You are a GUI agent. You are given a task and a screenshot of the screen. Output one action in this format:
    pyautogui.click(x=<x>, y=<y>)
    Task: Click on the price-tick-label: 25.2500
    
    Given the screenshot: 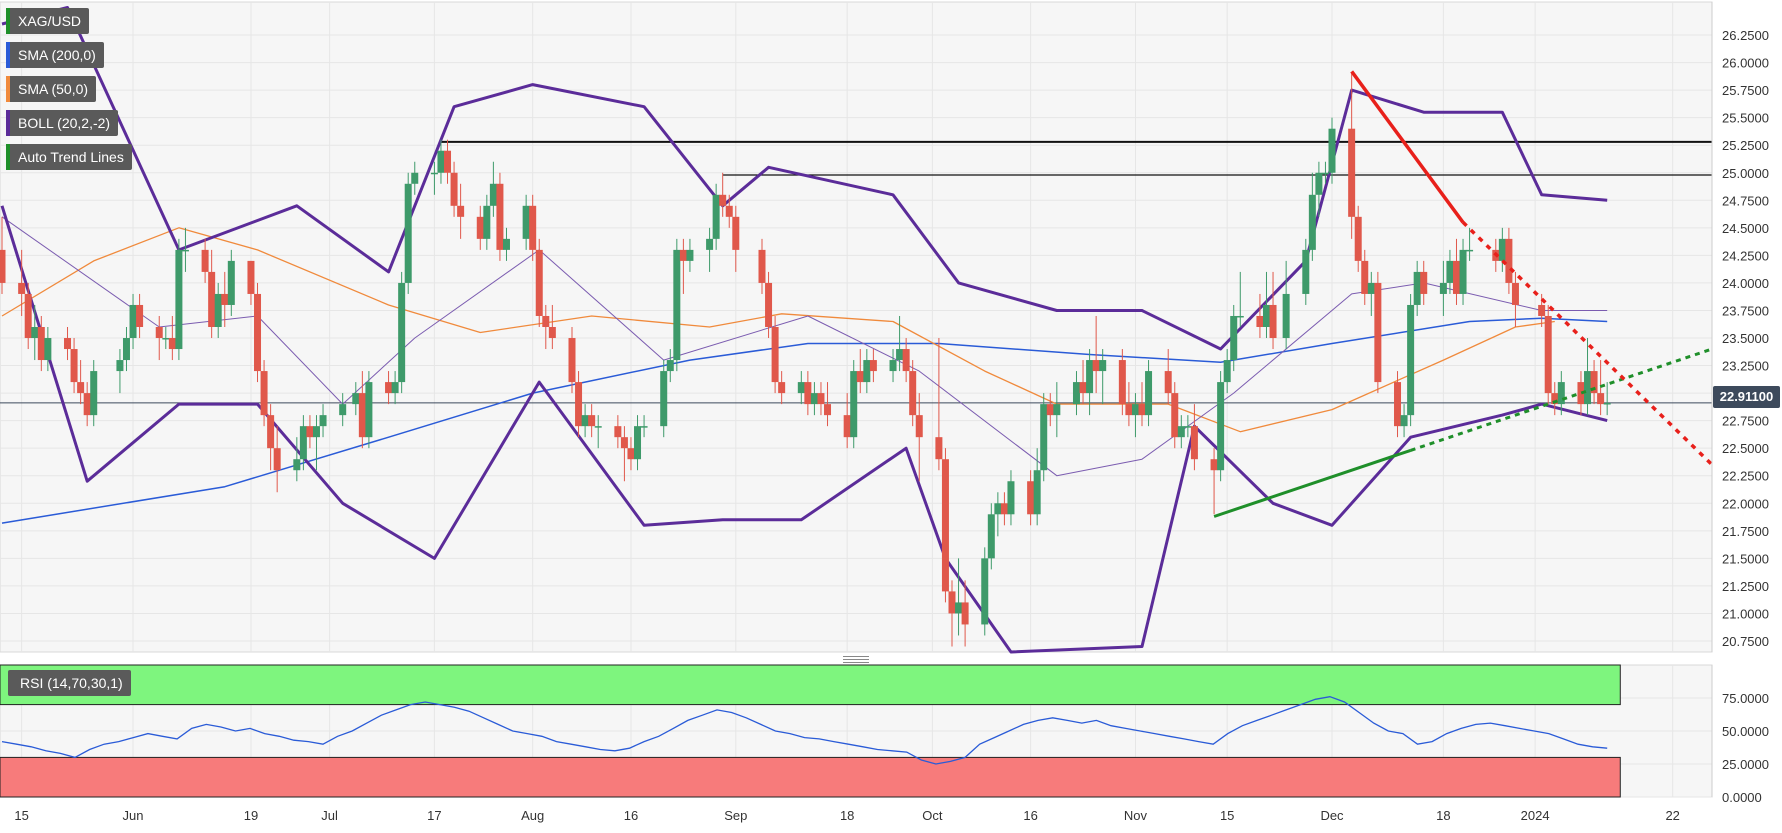 What is the action you would take?
    pyautogui.click(x=1745, y=145)
    